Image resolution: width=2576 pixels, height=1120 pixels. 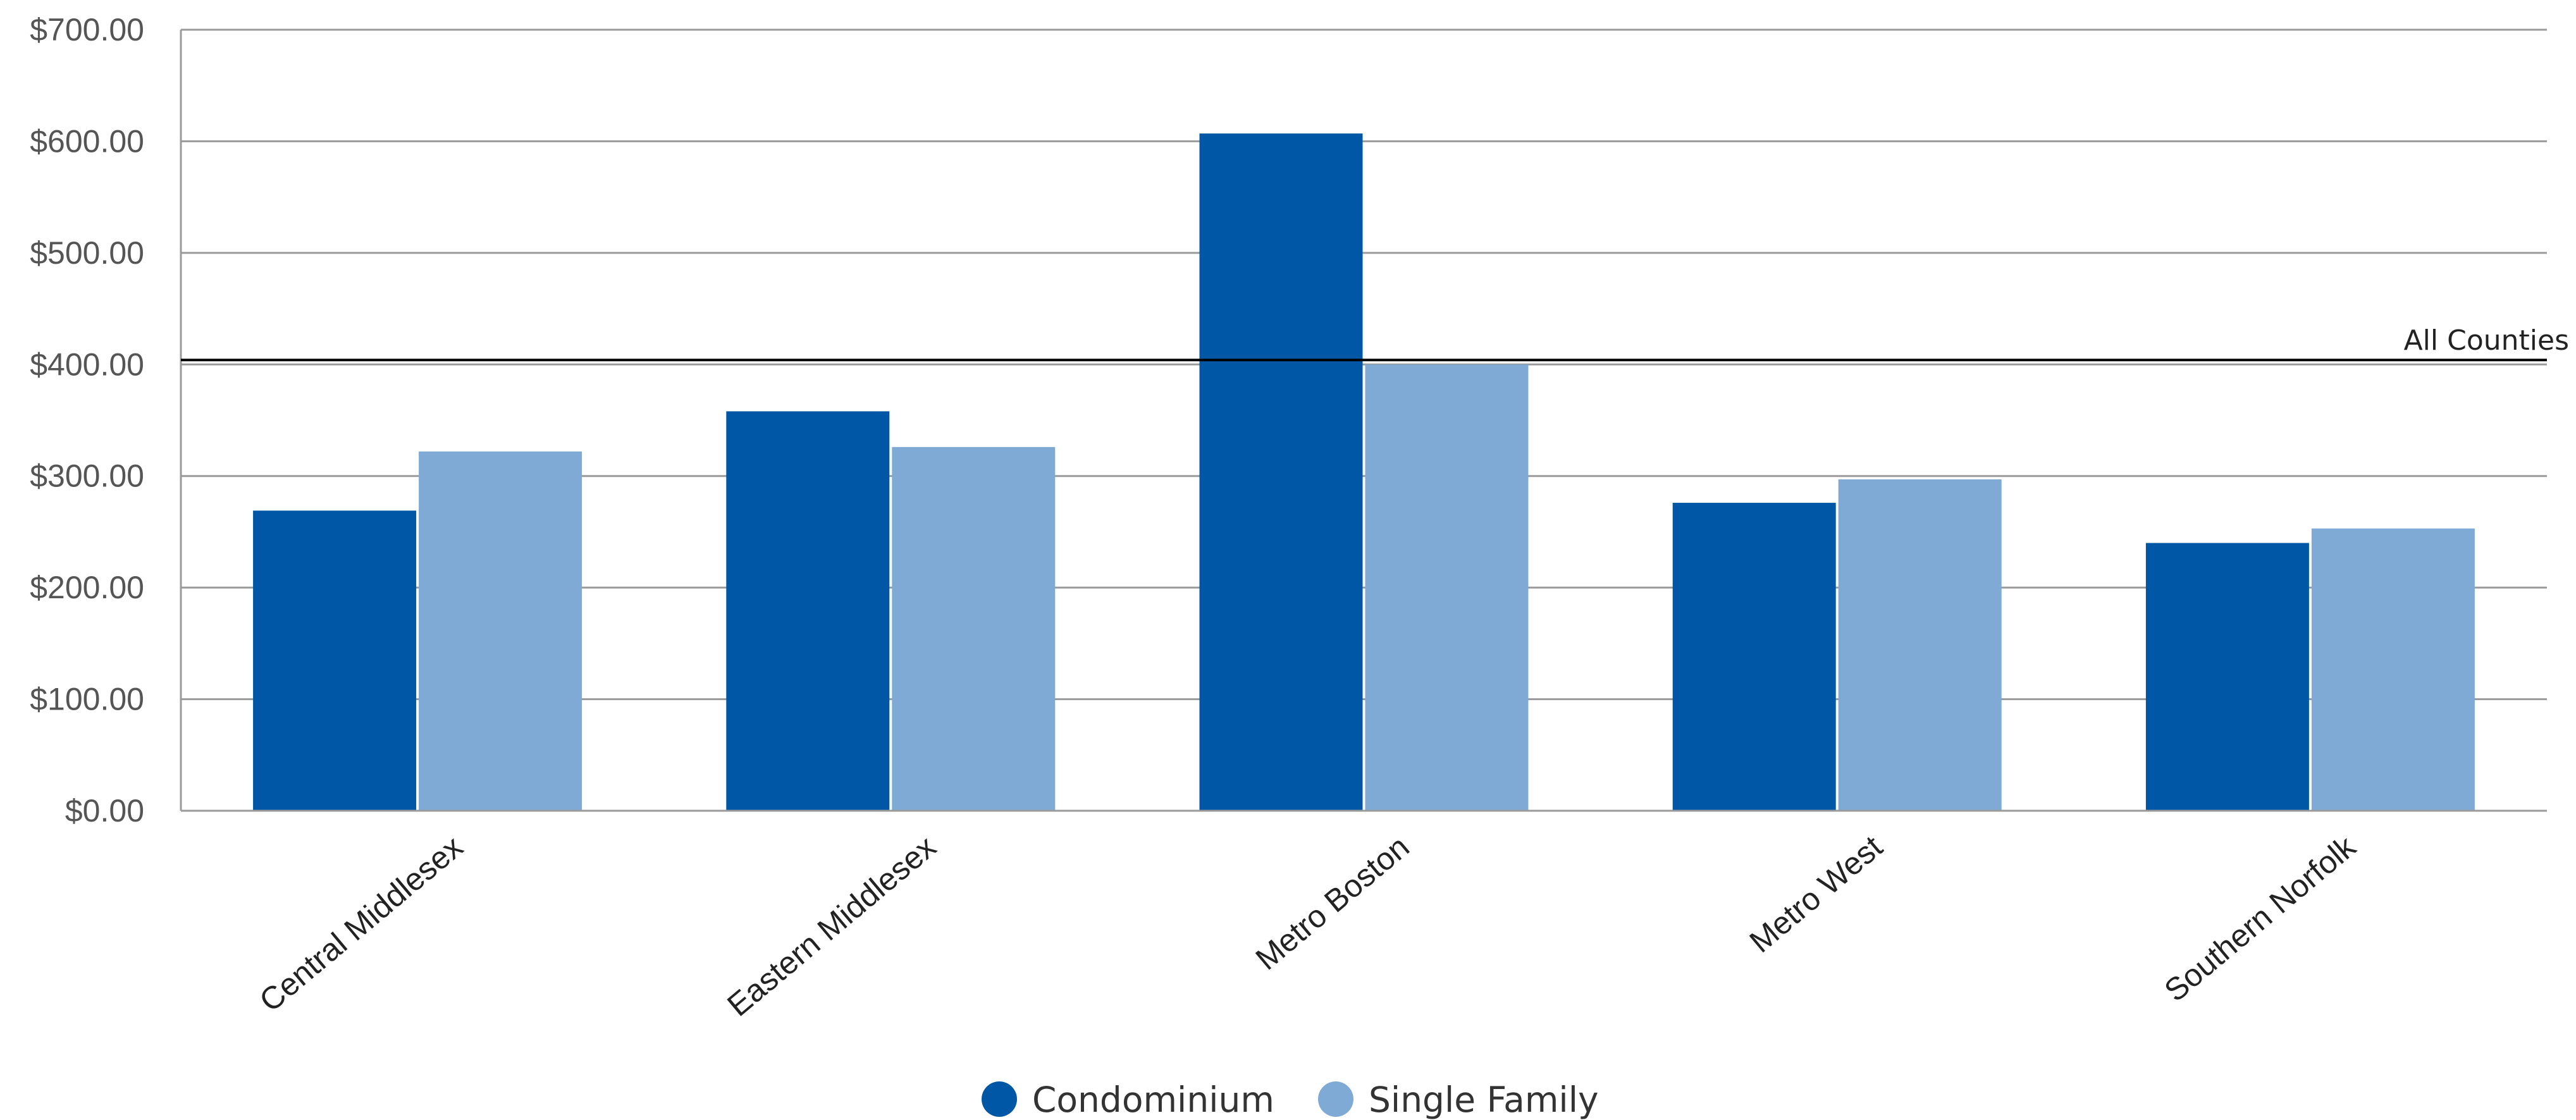 What do you see at coordinates (1153, 1100) in the screenshot?
I see `legend-label: Condominium` at bounding box center [1153, 1100].